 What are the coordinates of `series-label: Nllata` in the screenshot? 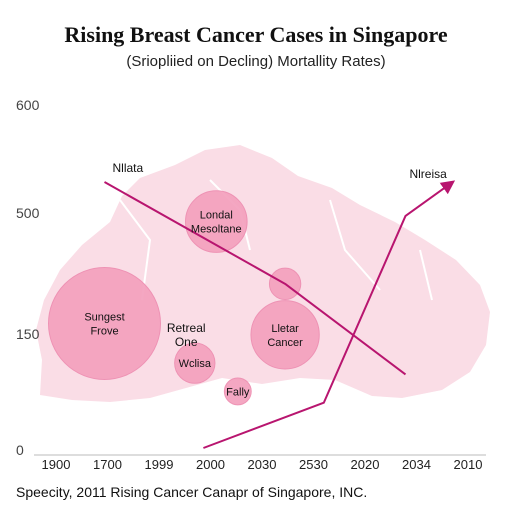 It's located at (128, 168).